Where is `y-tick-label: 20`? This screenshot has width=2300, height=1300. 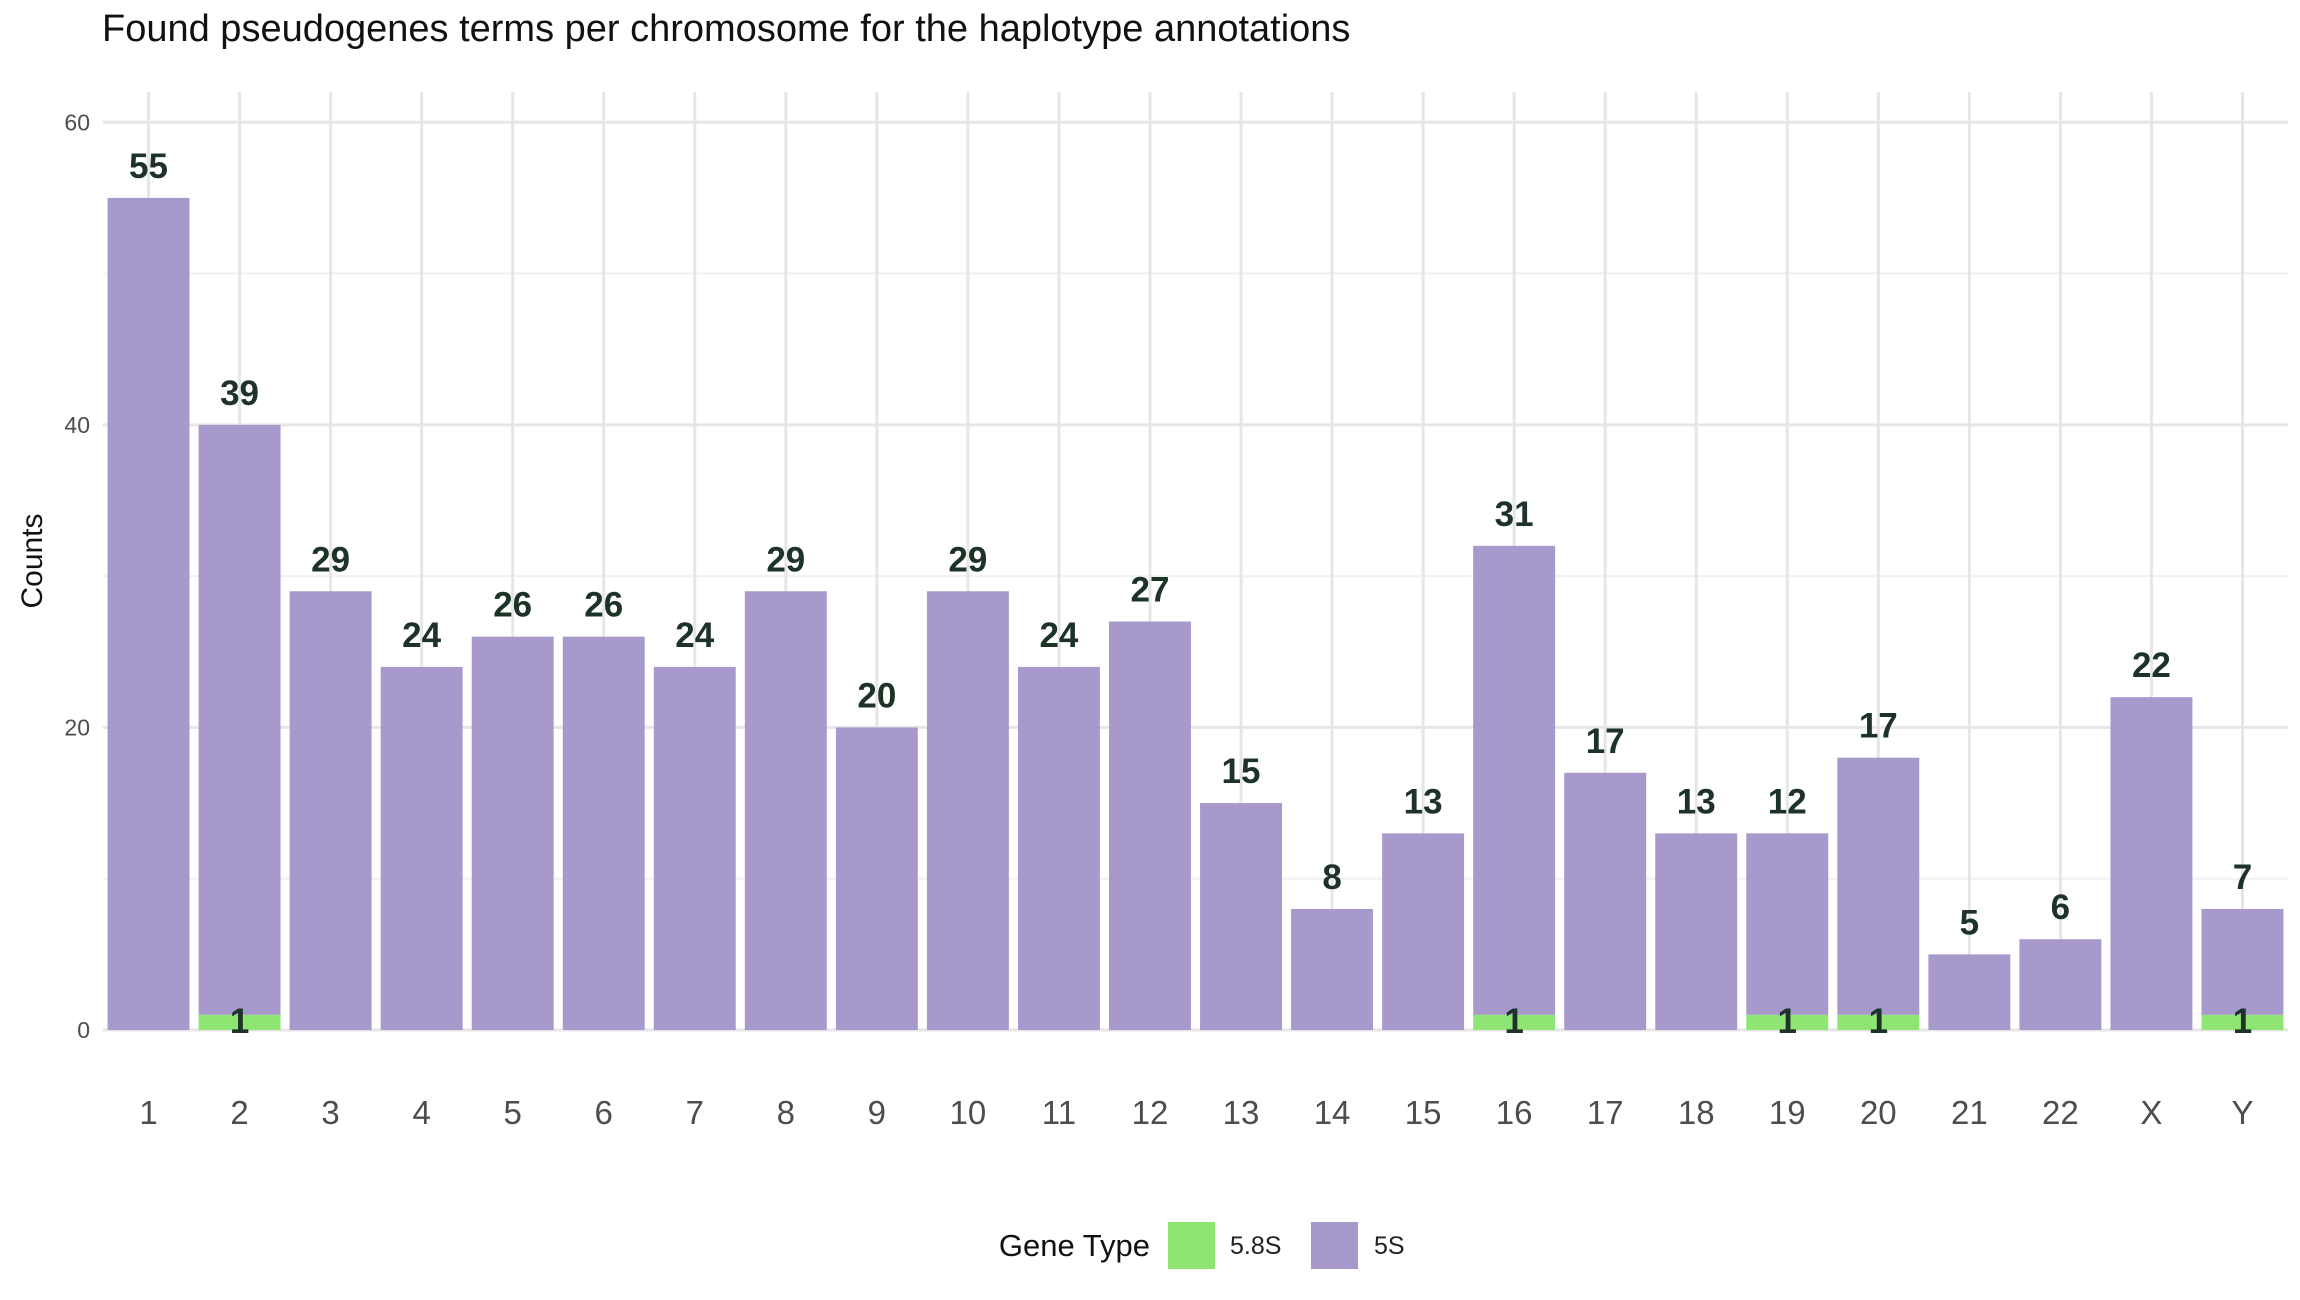
y-tick-label: 20 is located at coordinates (77, 727).